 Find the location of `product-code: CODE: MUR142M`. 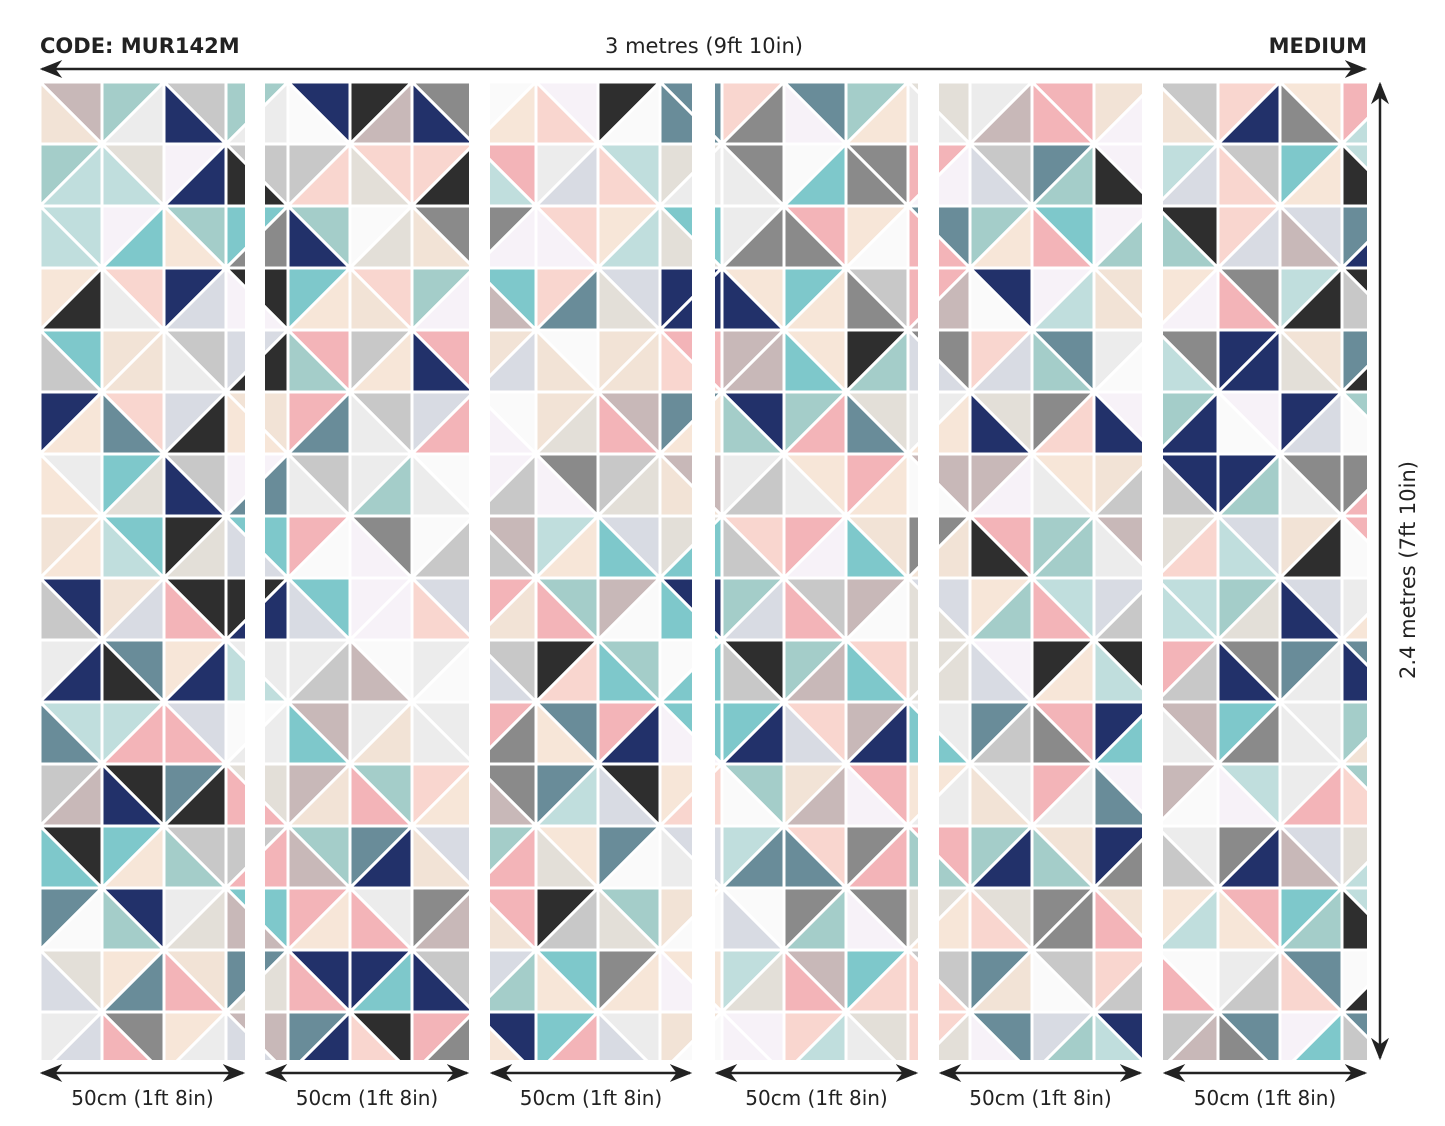

product-code: CODE: MUR142M is located at coordinates (140, 46).